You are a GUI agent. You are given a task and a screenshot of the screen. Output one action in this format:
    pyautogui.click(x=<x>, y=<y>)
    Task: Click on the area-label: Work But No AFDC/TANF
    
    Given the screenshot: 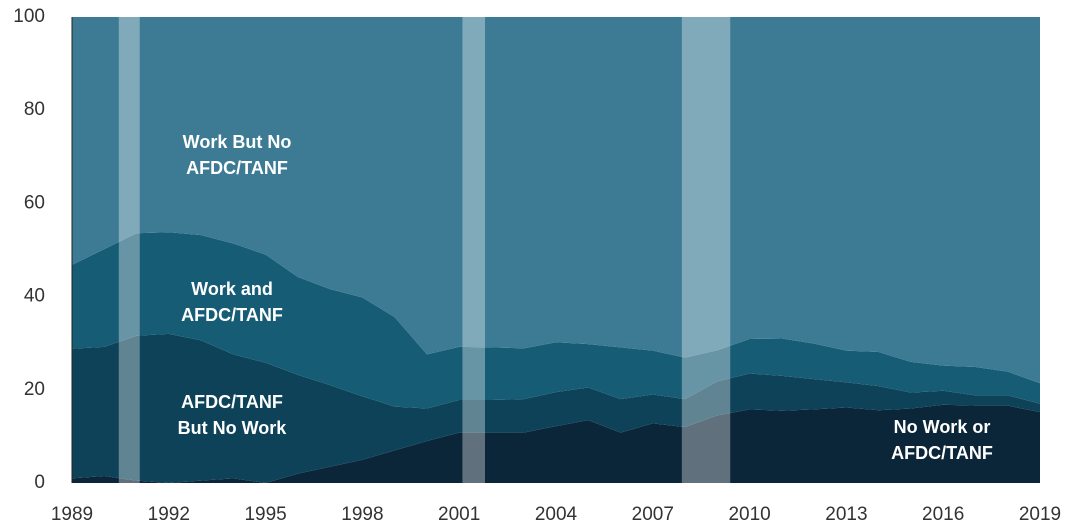 What is the action you would take?
    pyautogui.click(x=237, y=155)
    